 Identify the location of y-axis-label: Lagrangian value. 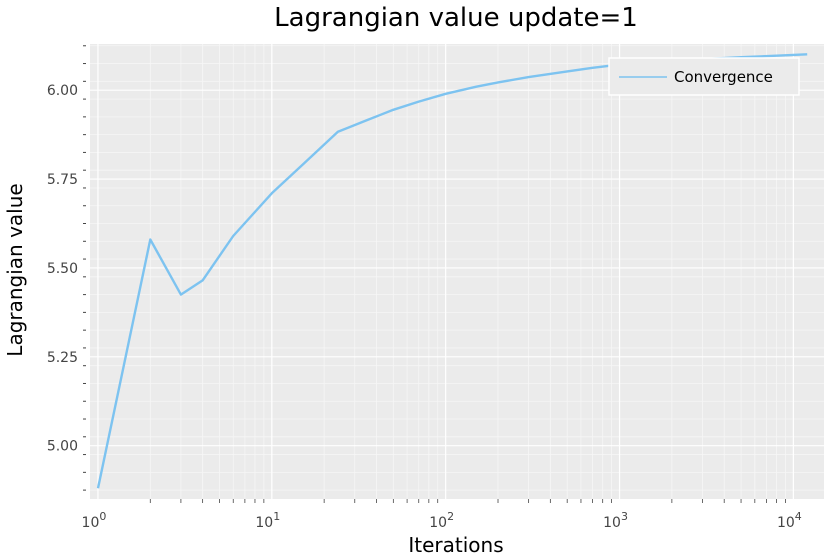
(15, 269).